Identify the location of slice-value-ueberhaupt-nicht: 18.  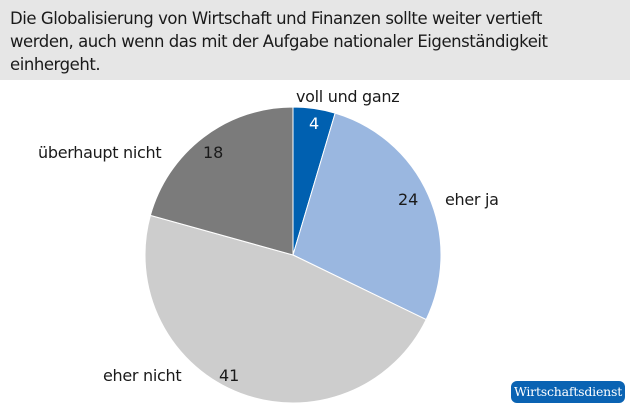
(213, 152).